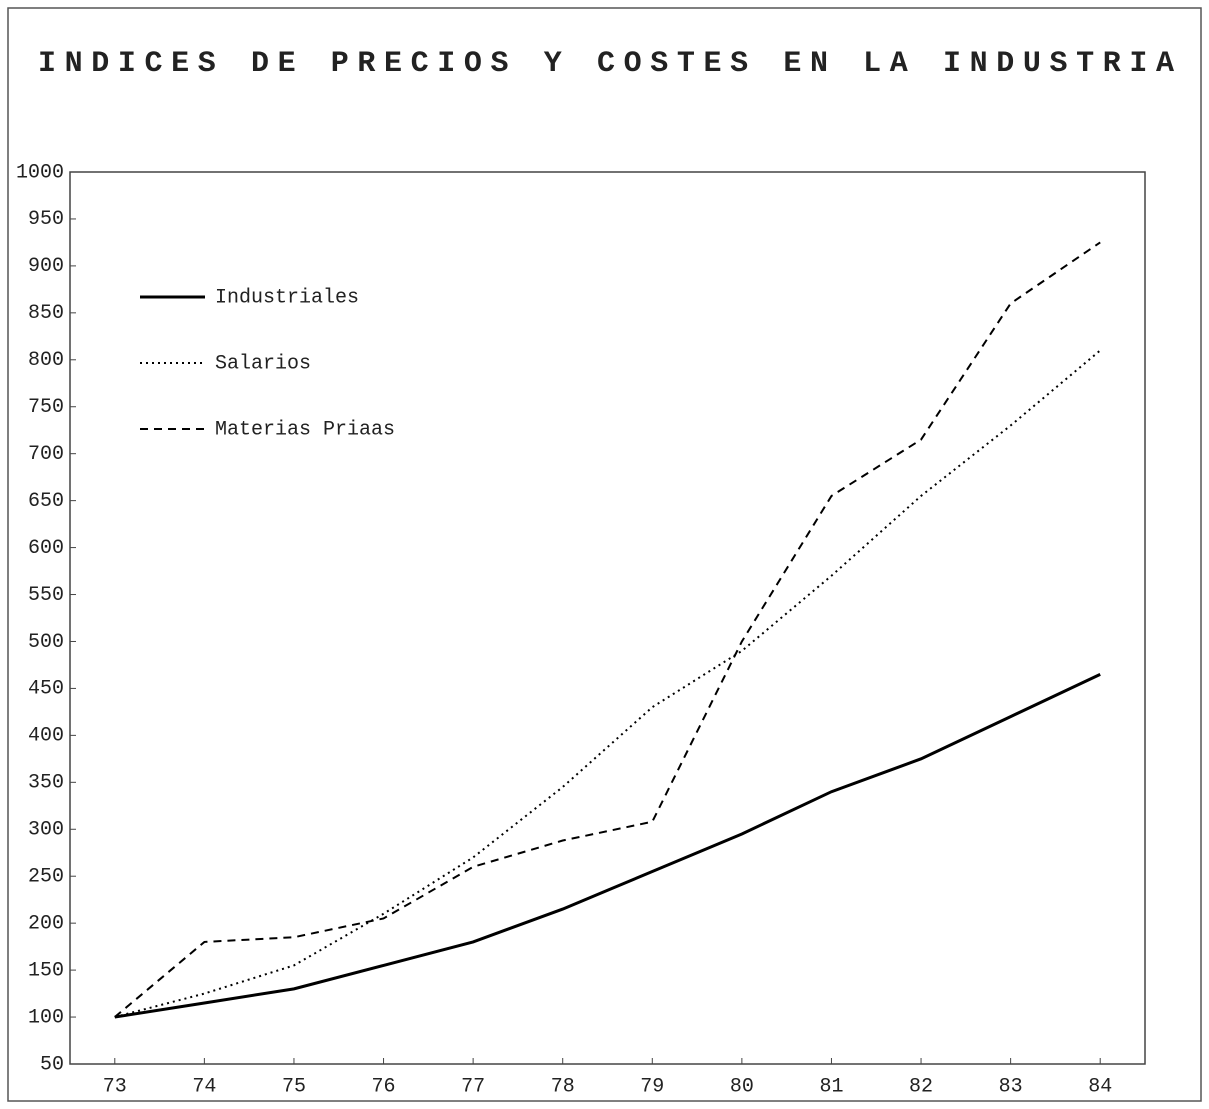  Describe the element at coordinates (46, 266) in the screenshot. I see `y-tick-label: 900` at that location.